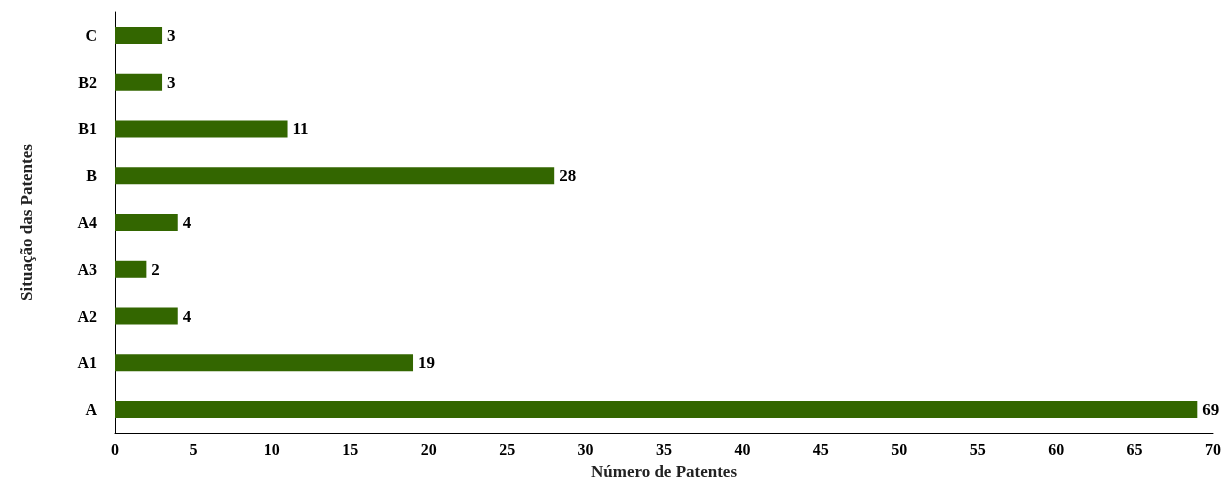  What do you see at coordinates (1213, 449) in the screenshot?
I see `x-tick-label: 70` at bounding box center [1213, 449].